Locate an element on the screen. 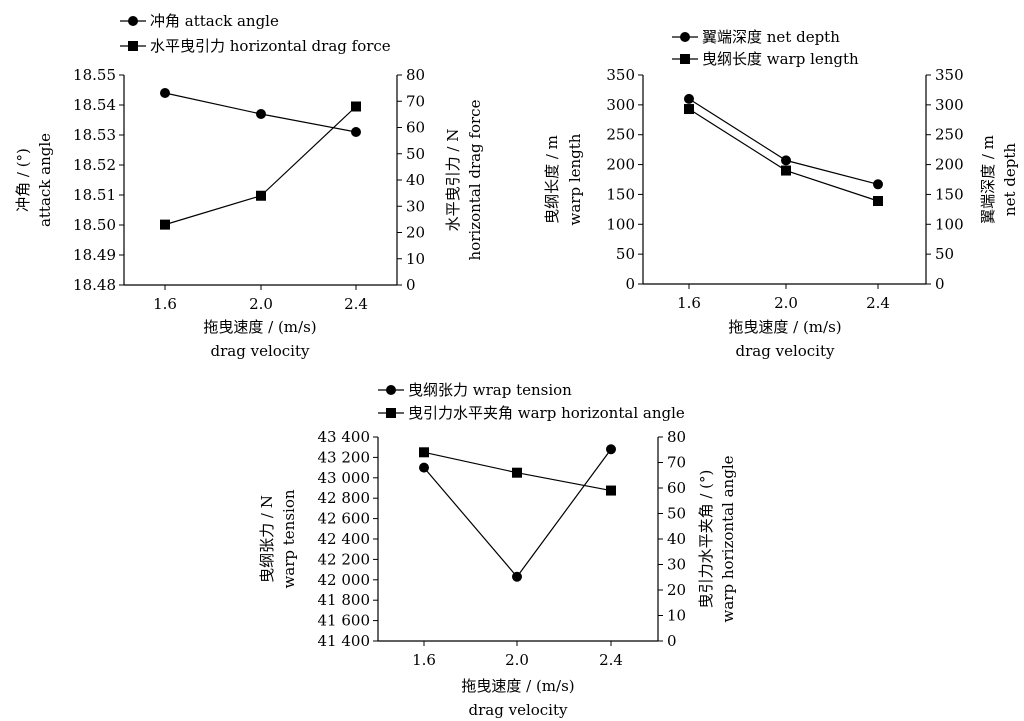 The width and height of the screenshot is (1024, 721). left-y-axis-label: 冲角 / (°) is located at coordinates (23, 180).